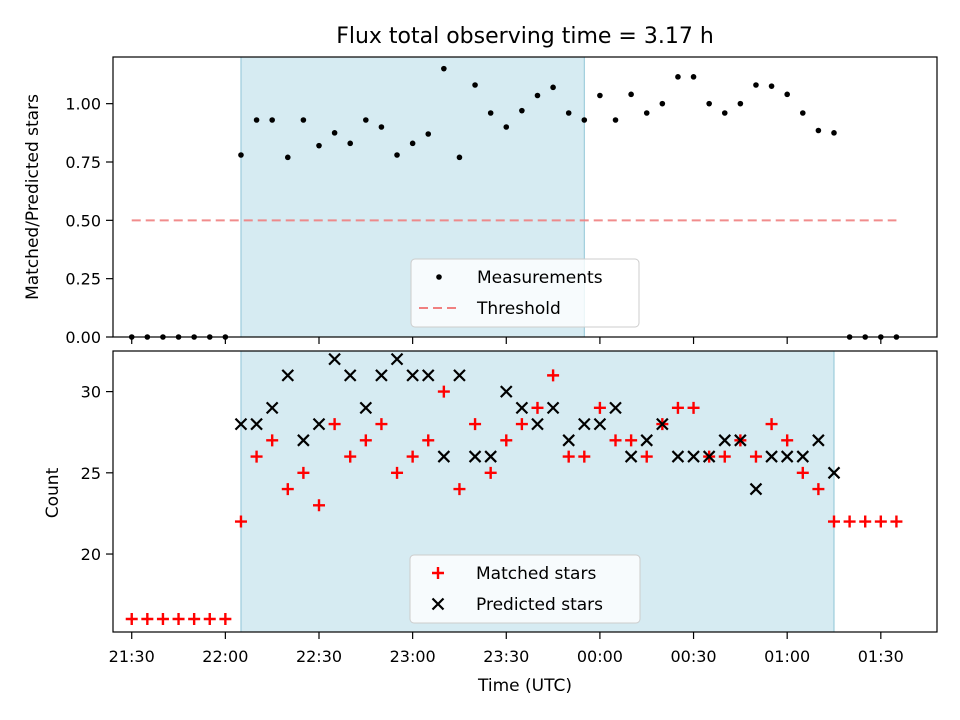 This screenshot has width=960, height=720. Describe the element at coordinates (524, 686) in the screenshot. I see `x-axis-label: Time (UTC)` at that location.